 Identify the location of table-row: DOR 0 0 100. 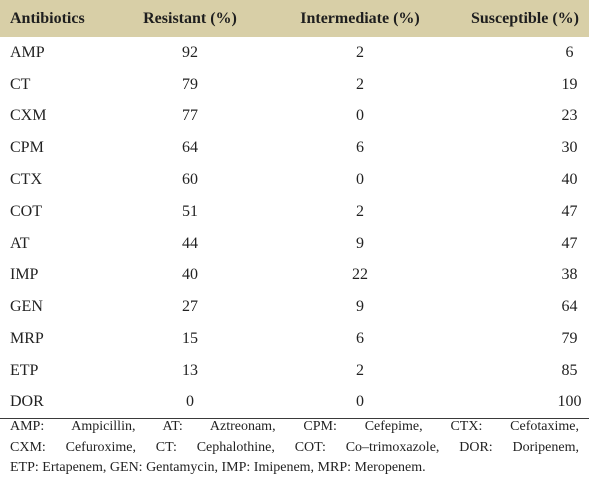
(294, 403).